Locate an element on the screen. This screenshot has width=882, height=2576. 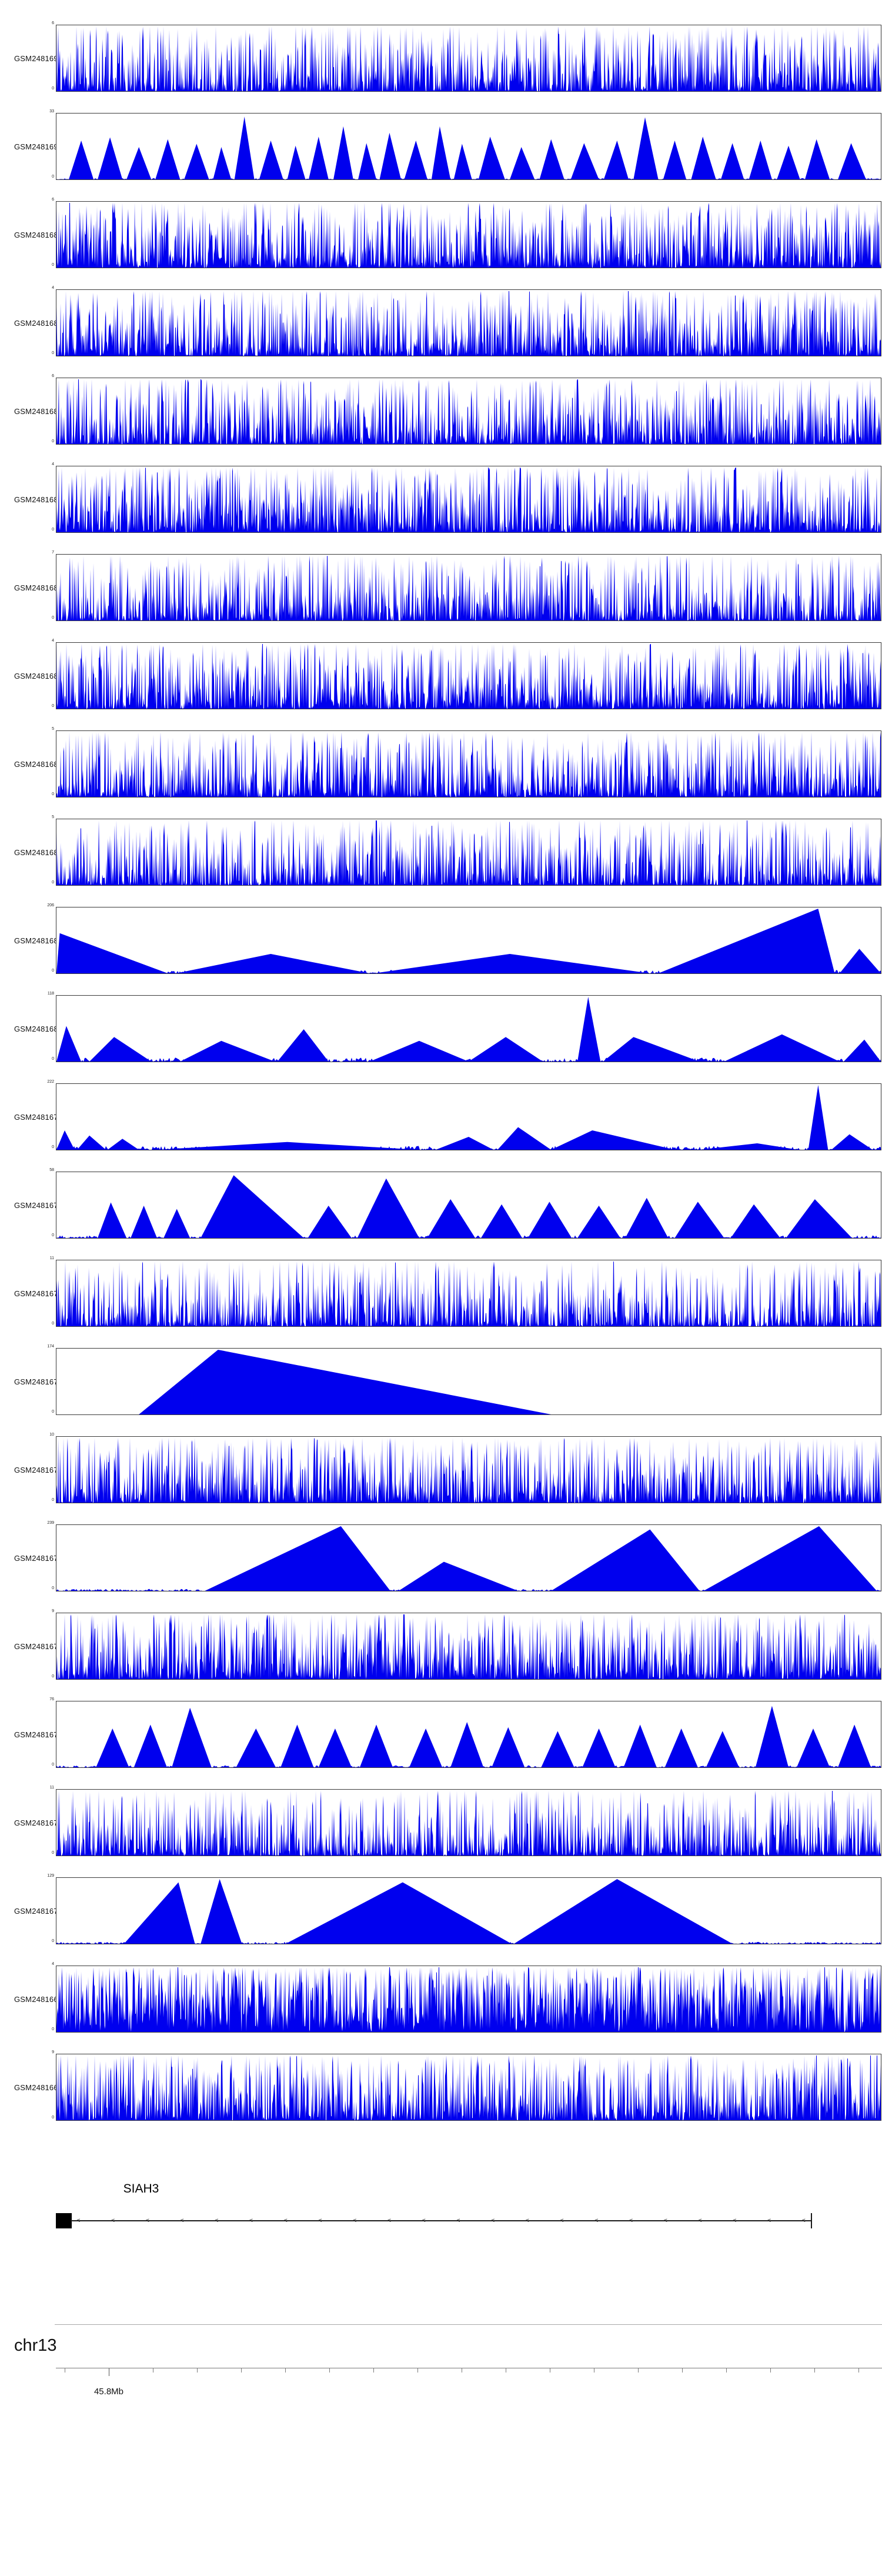
track-ymax-label: 5 is located at coordinates (53, 817).